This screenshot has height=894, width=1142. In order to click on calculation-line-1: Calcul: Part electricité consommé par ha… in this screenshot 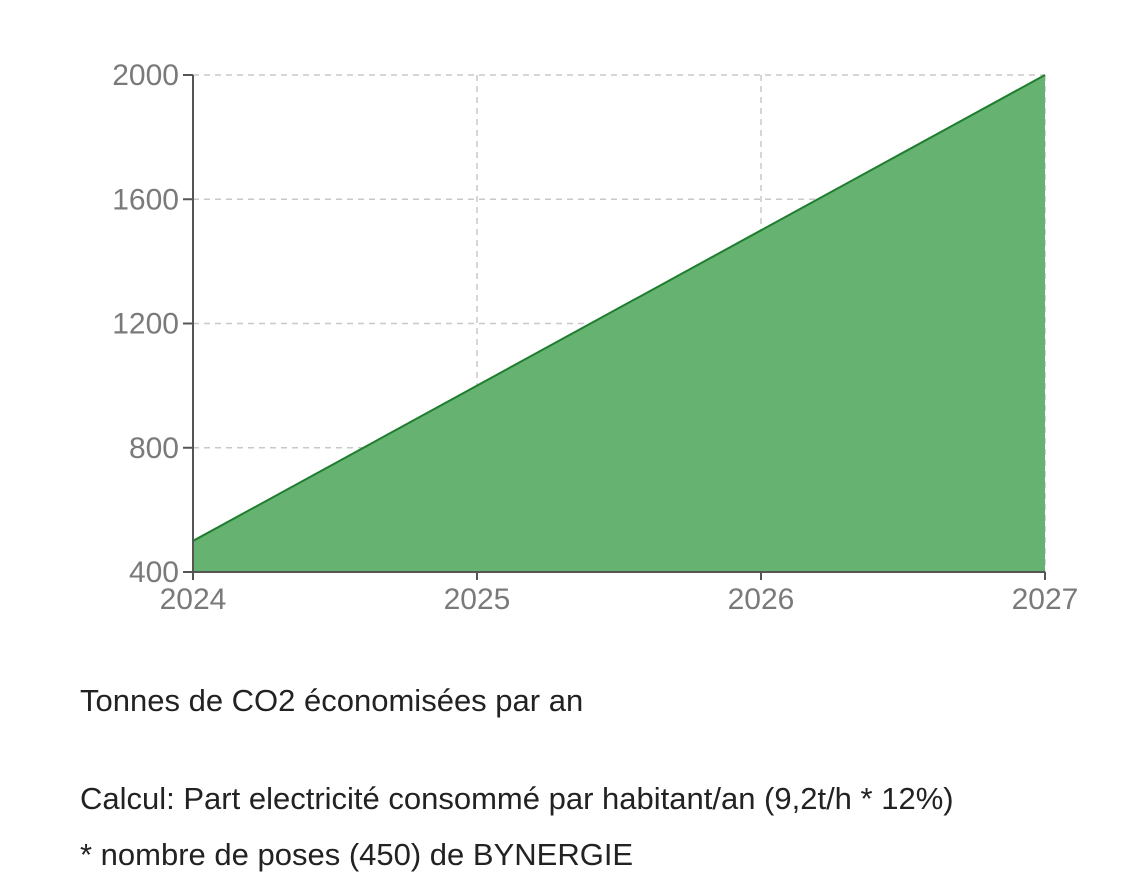, I will do `click(517, 798)`.